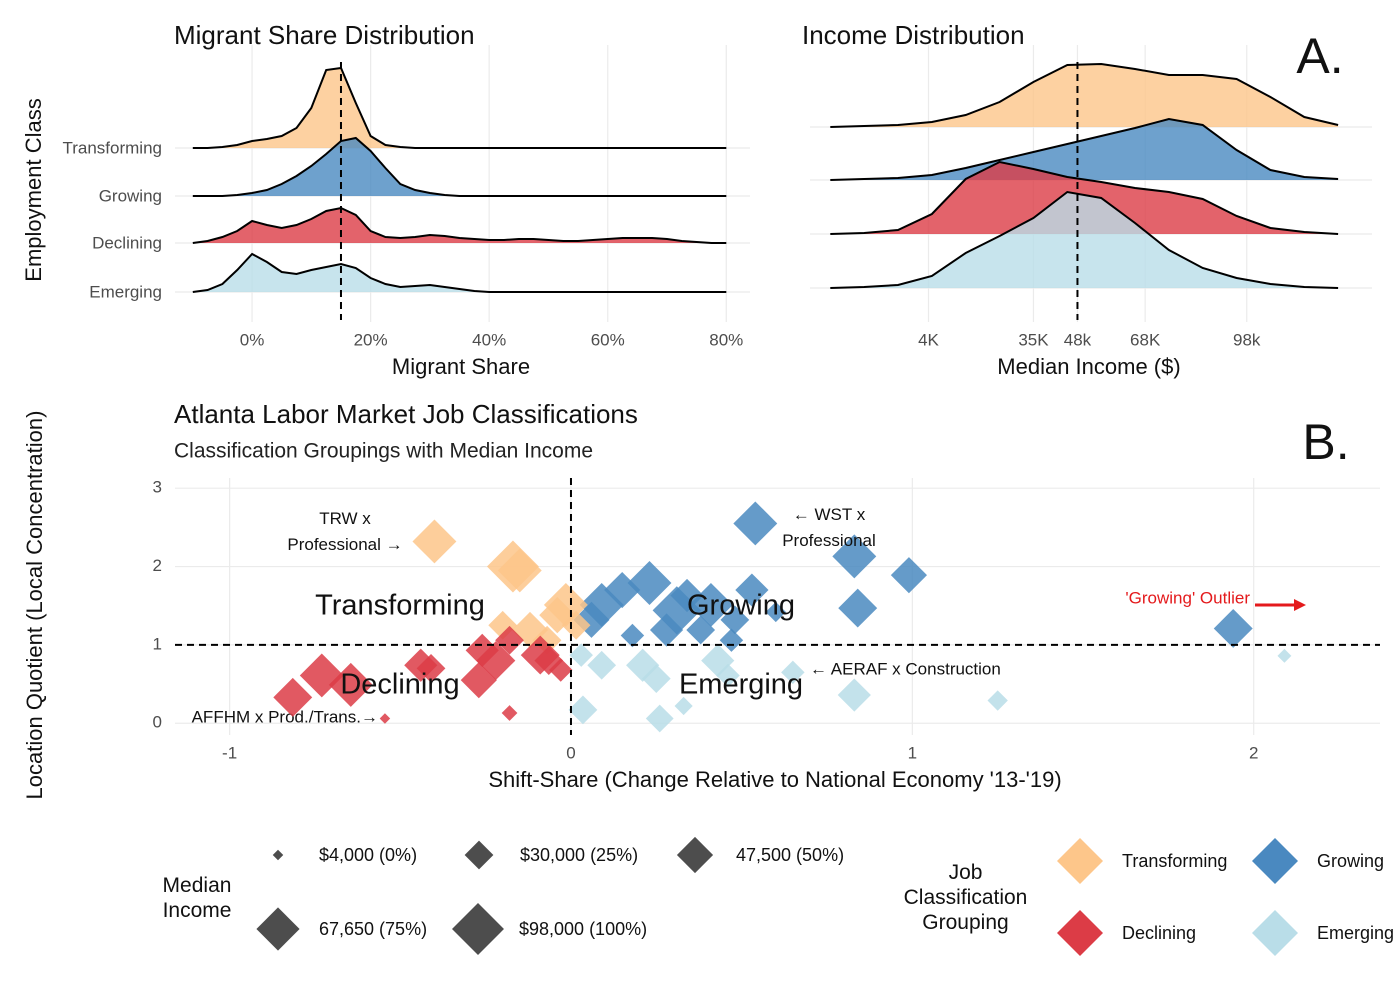  Describe the element at coordinates (285, 716) in the screenshot. I see `annotation: AFFHM x Prod./Trans.→` at that location.